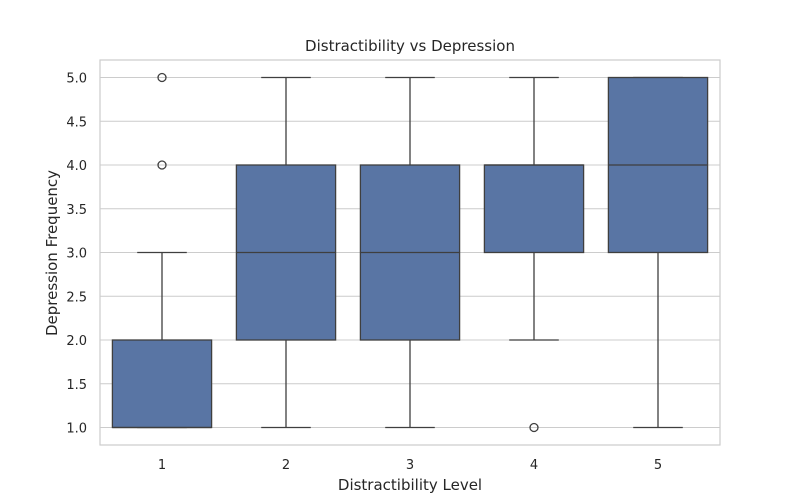  I want to click on y-tick-label: 3.0, so click(76, 254).